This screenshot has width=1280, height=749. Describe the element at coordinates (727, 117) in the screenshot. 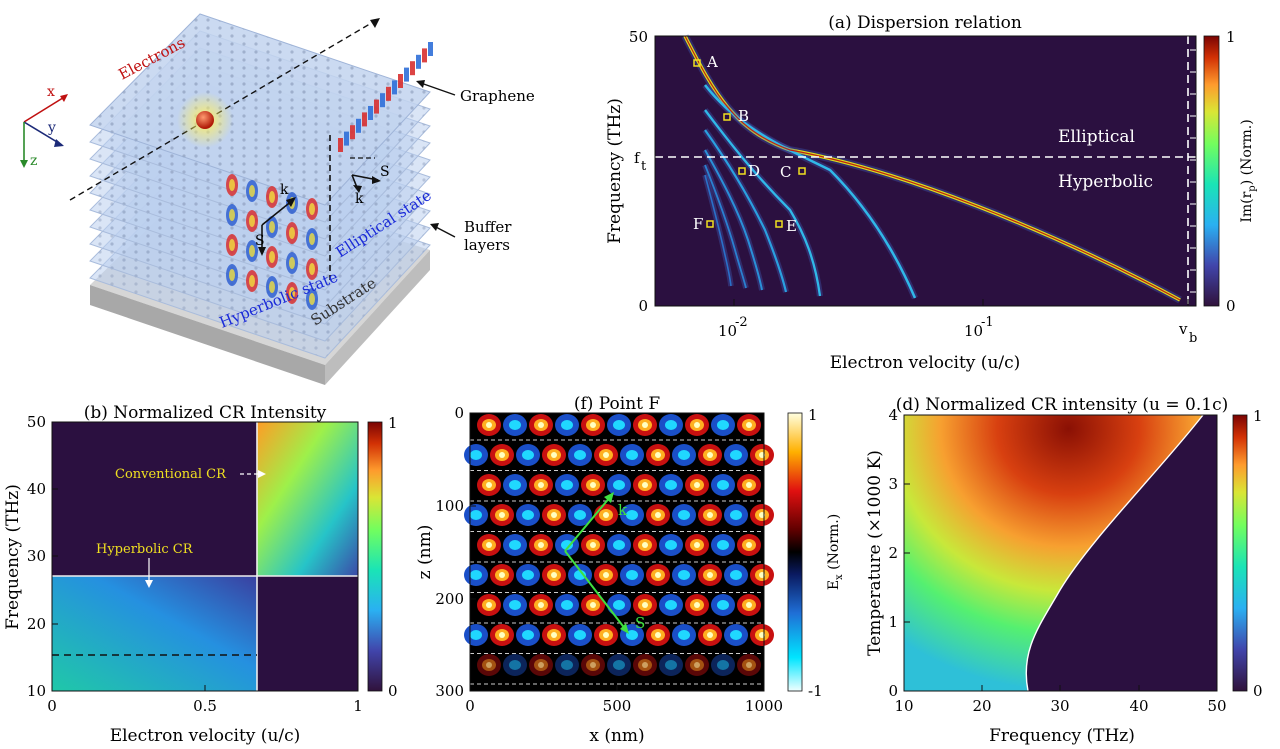

I see `a-point-marker` at that location.